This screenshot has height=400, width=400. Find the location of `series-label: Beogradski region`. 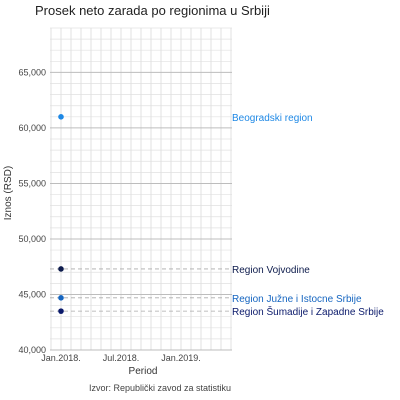

series-label: Beogradski region is located at coordinates (272, 118).